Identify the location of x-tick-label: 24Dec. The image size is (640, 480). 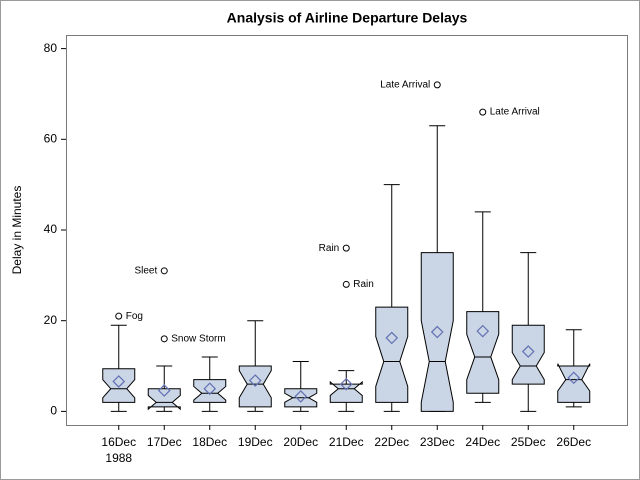
(482, 442).